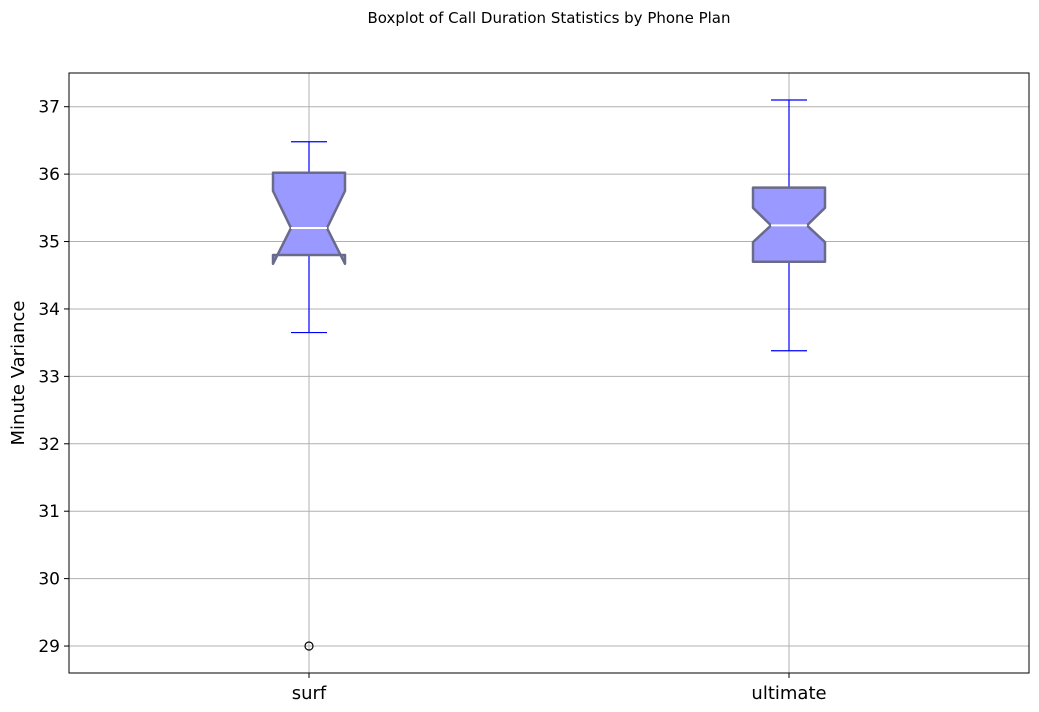 The width and height of the screenshot is (1039, 712). I want to click on box-ultimate, so click(789, 225).